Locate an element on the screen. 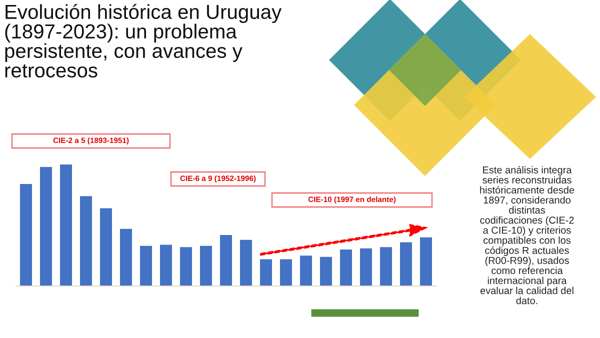 The image size is (600, 338). chart-title: Evolución histórica en Uruguay (1897-2023): un problema persistente, con avances y retrocesos is located at coordinates (143, 41).